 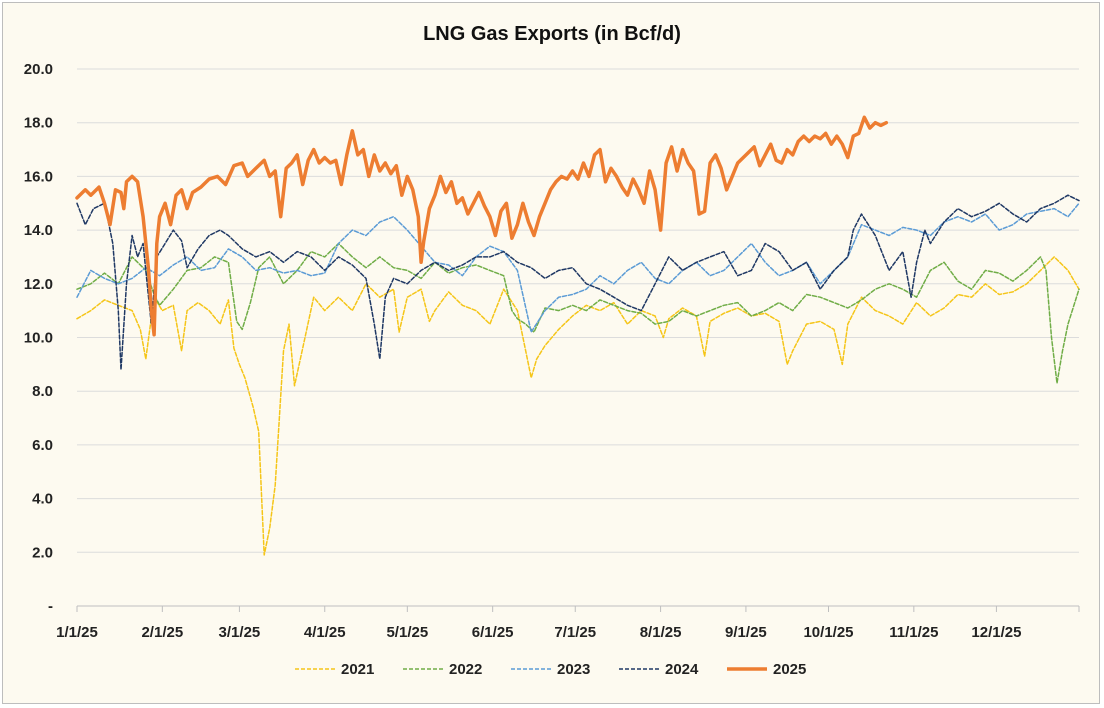 I want to click on x-tick-label: 3/1/25, so click(x=240, y=632).